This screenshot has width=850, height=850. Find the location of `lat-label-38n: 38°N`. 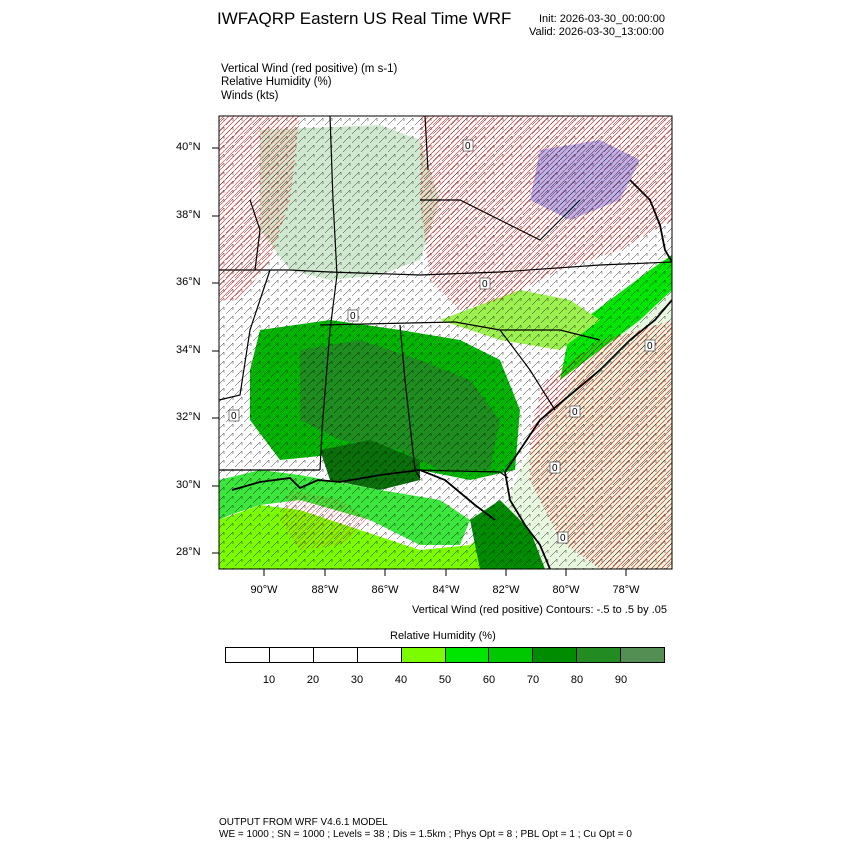

lat-label-38n: 38°N is located at coordinates (188, 215).